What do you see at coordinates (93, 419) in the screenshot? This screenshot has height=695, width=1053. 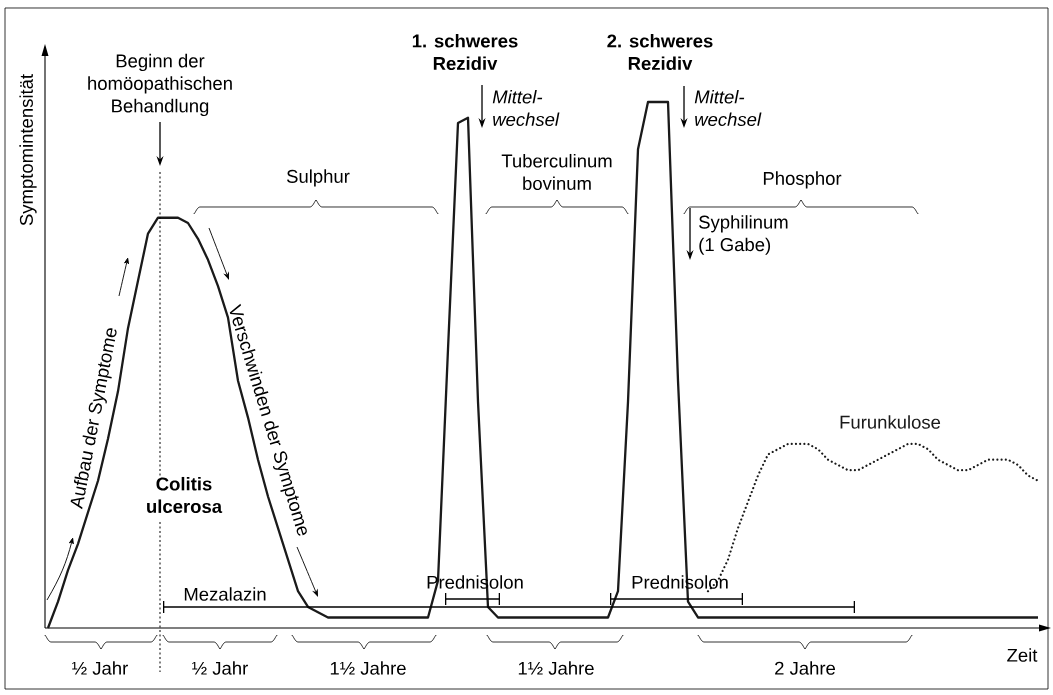 I see `annotation: Aufbau der Symptome` at bounding box center [93, 419].